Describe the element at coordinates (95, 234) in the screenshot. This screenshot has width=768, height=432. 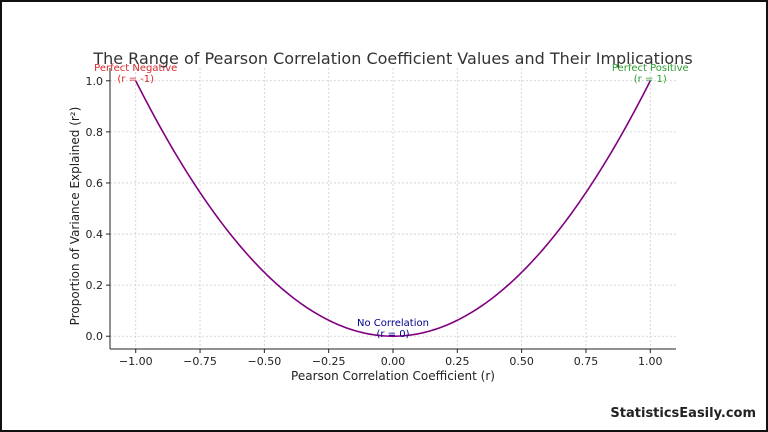
I see `y-tick-label: 0.4` at that location.